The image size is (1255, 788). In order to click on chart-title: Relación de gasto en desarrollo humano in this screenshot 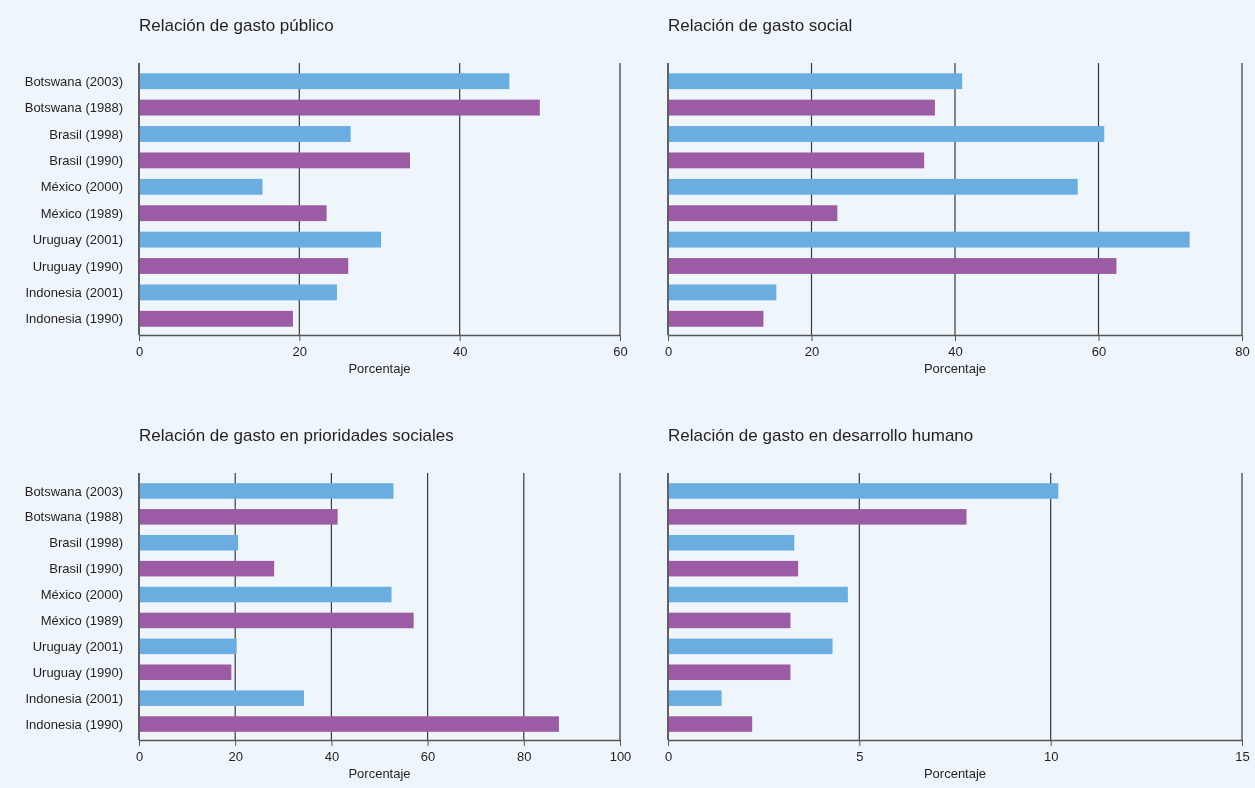, I will do `click(821, 435)`.